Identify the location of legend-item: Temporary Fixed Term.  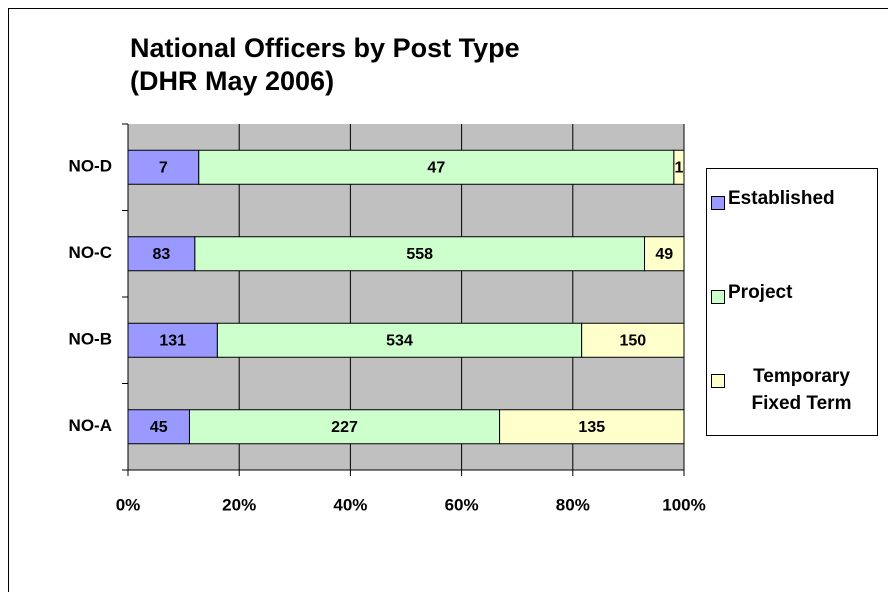
(793, 391).